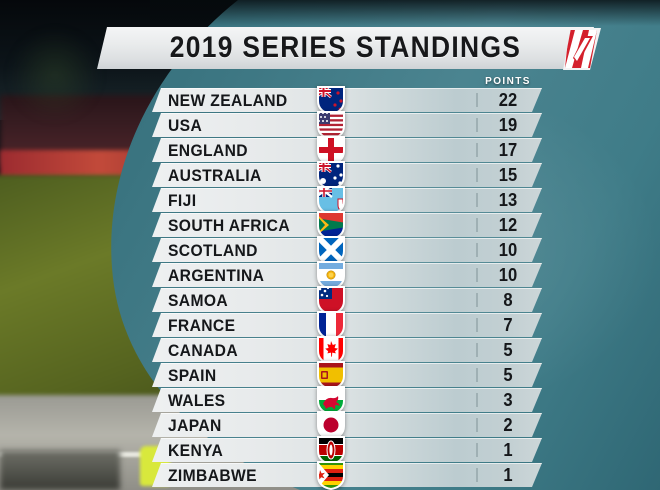 The width and height of the screenshot is (660, 490). I want to click on table-row: SAMOA 8, so click(330, 300).